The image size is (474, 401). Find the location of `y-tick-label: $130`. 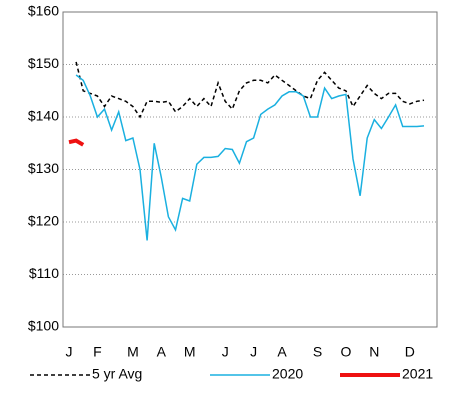

y-tick-label: $130 is located at coordinates (43, 168).